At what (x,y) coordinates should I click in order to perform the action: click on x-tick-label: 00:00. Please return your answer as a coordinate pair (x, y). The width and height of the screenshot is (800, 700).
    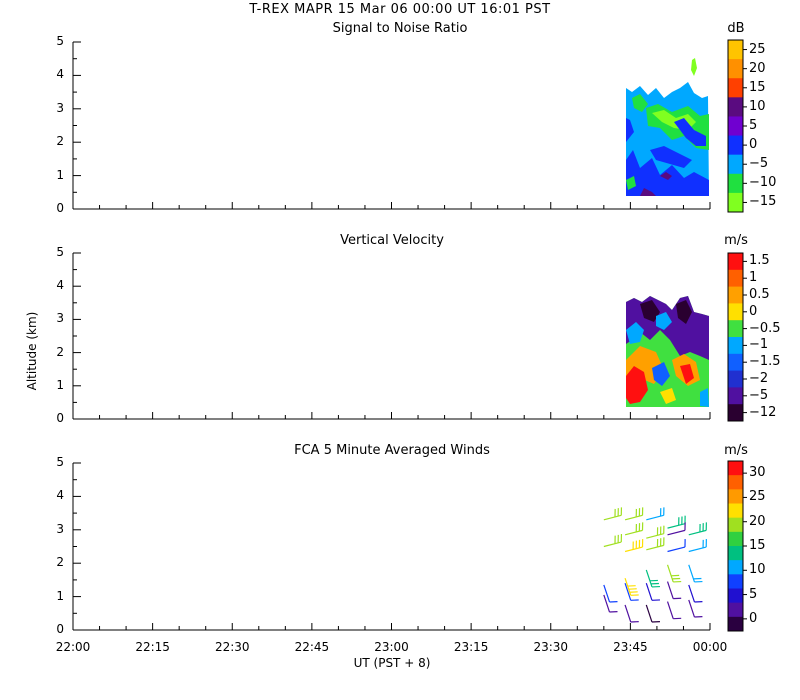
    Looking at the image, I should click on (710, 647).